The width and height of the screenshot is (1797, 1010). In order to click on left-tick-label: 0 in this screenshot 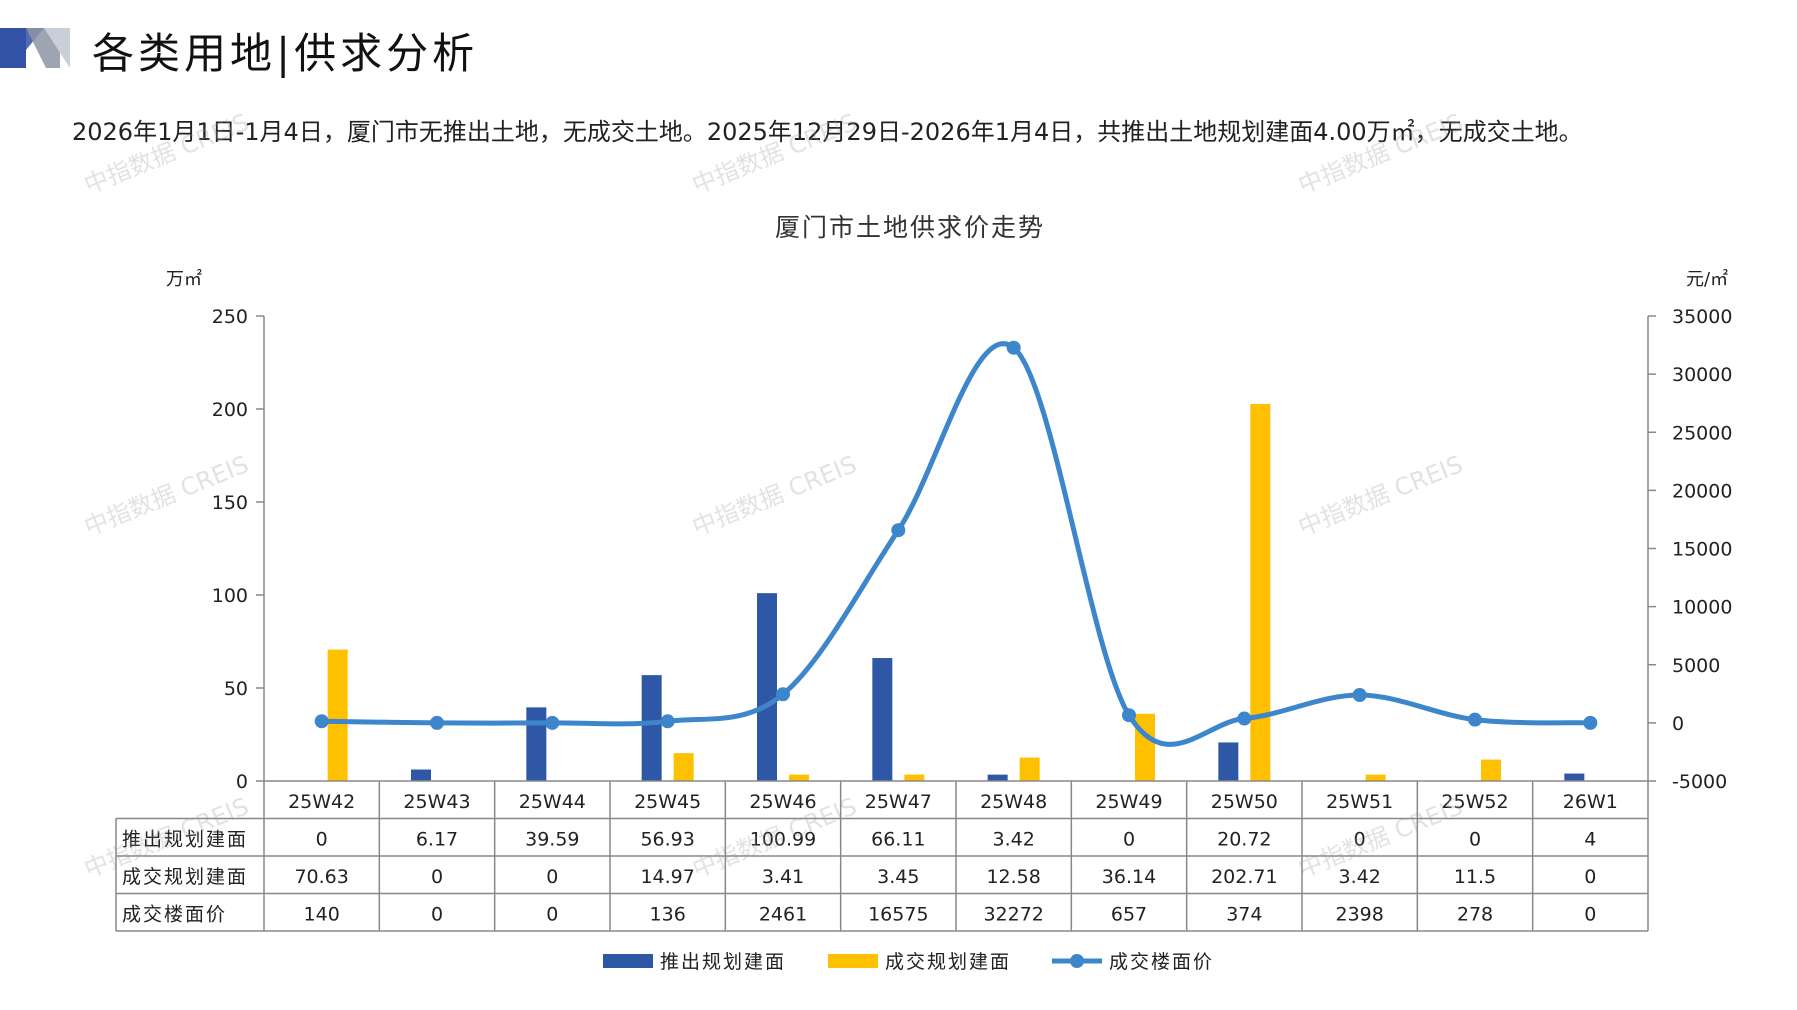, I will do `click(242, 782)`.